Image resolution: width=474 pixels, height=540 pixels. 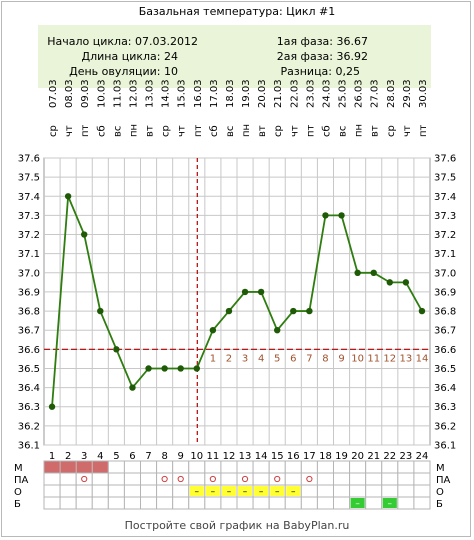 What do you see at coordinates (85, 93) in the screenshot?
I see `date-label: 09.03` at bounding box center [85, 93].